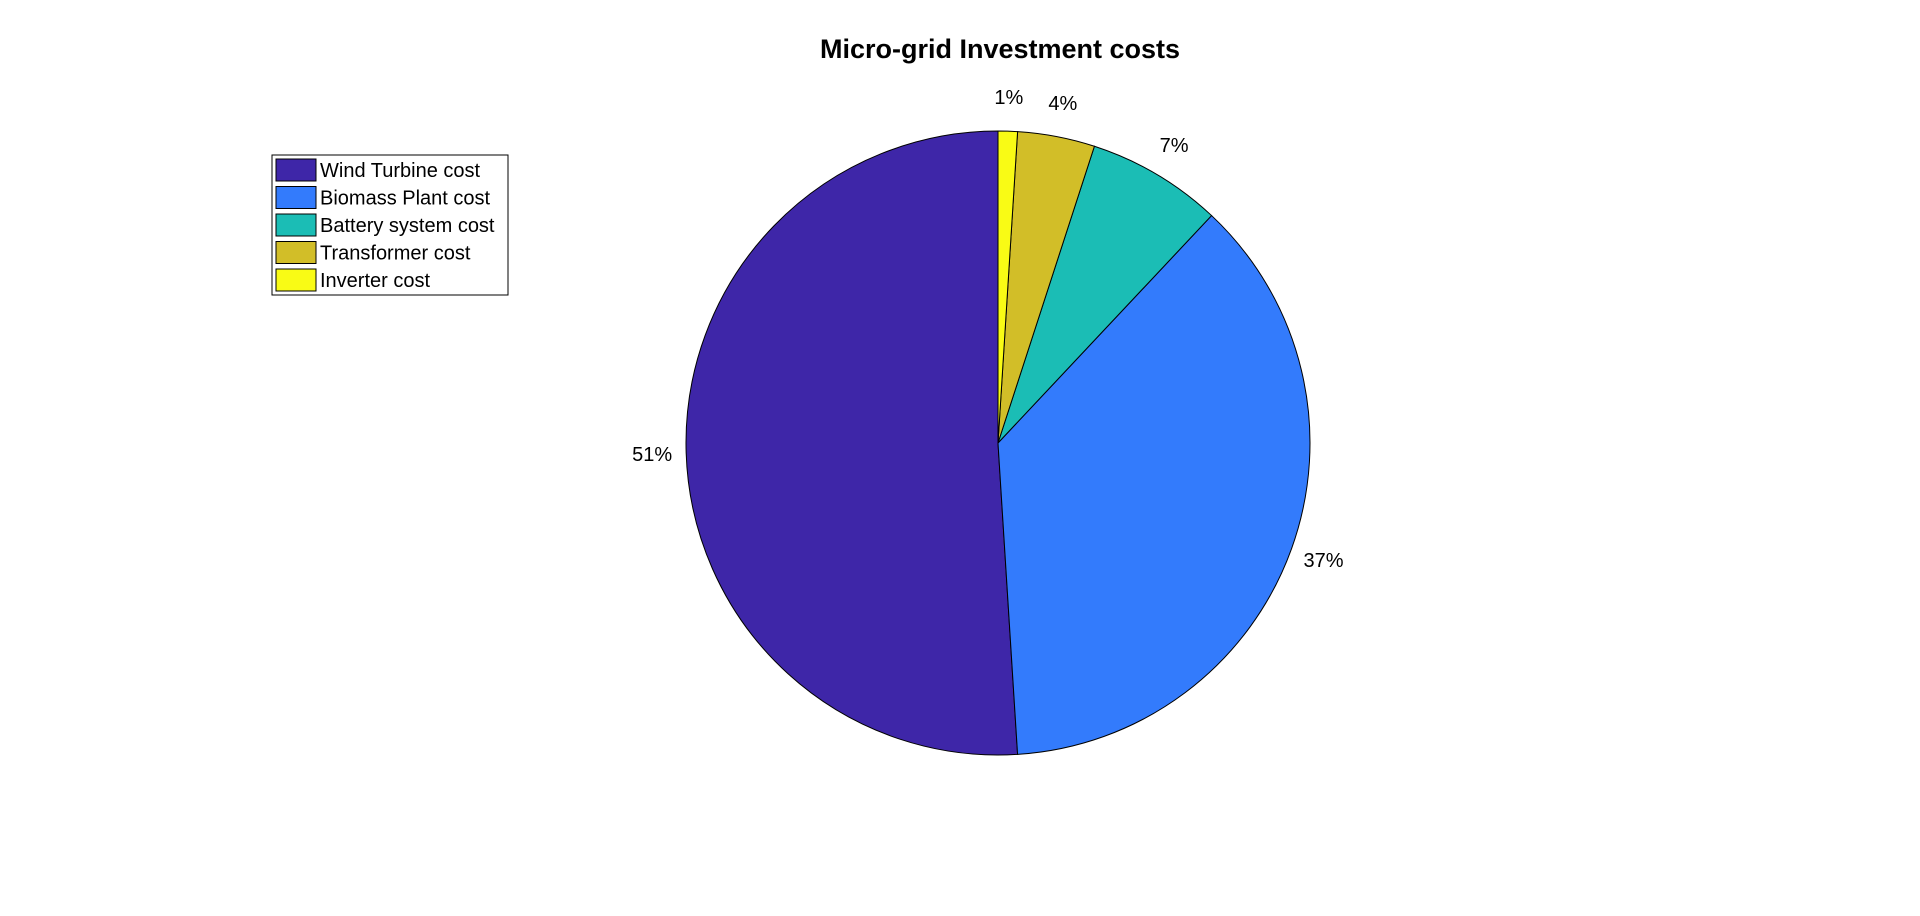 Image resolution: width=1920 pixels, height=916 pixels. Describe the element at coordinates (1000, 49) in the screenshot. I see `chart-title: Micro-grid Investment costs` at that location.